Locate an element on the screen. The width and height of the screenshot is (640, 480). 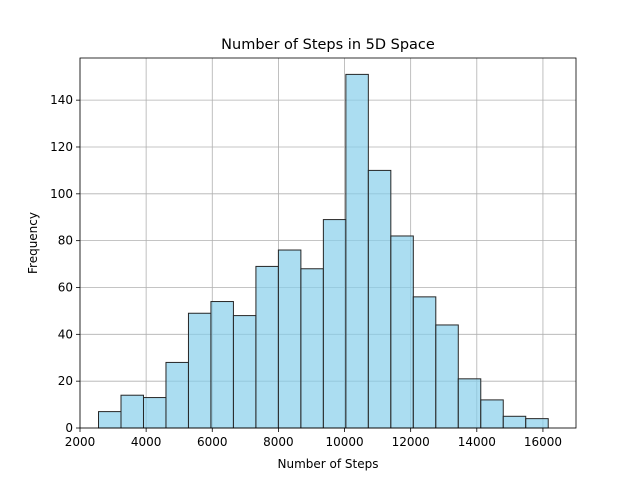
y-tick-label: 0 is located at coordinates (69, 428).